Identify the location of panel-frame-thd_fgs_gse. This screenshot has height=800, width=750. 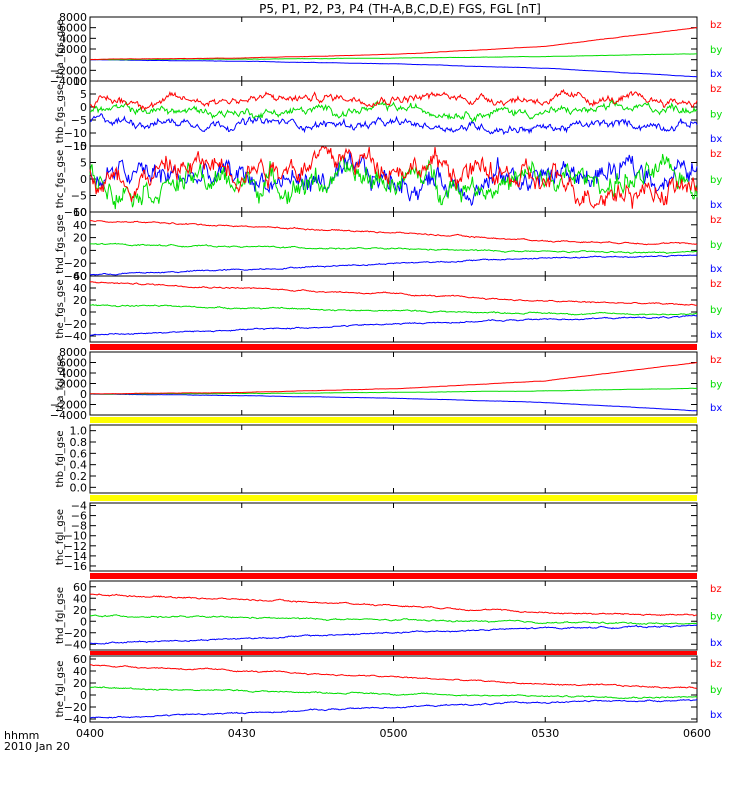
(393, 244).